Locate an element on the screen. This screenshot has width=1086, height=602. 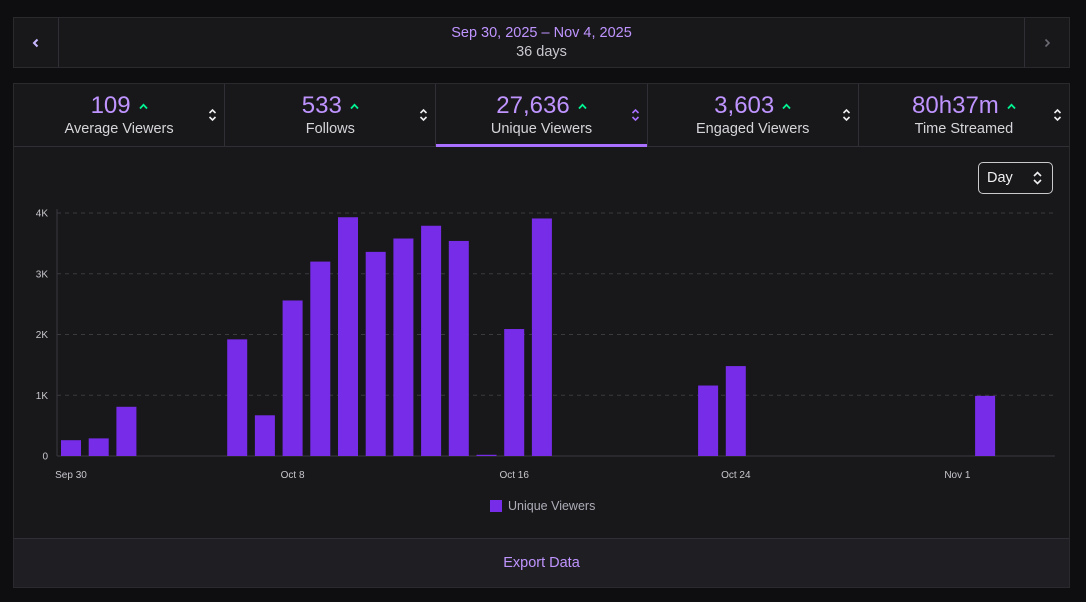
date-range-bar: Sep 30, 2025 – Nov 4, 2025 36 days is located at coordinates (541, 42).